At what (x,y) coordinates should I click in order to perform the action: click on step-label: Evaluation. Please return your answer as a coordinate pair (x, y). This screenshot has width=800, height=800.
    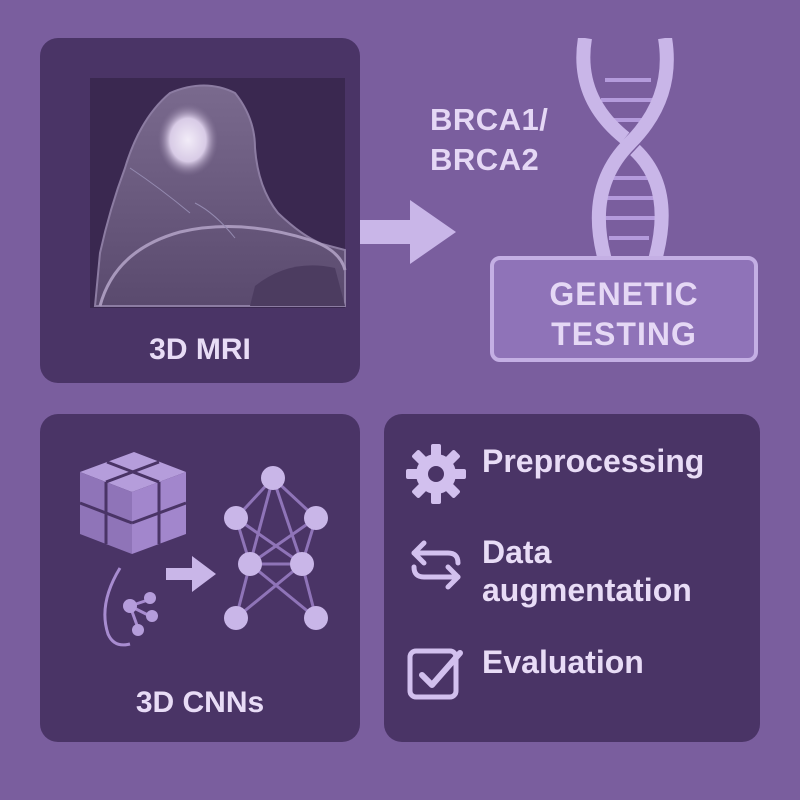
    Looking at the image, I should click on (563, 662).